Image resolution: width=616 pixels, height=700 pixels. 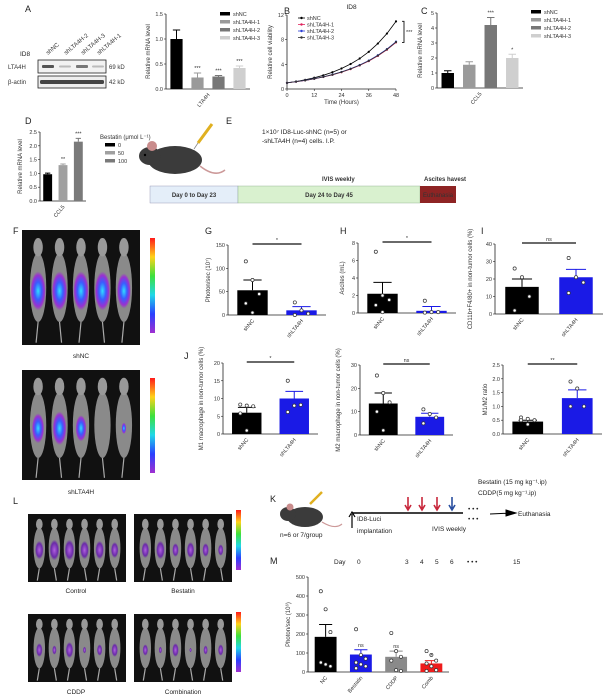 I want to click on timeline-phase-label: Euthanasia, so click(x=438, y=196).